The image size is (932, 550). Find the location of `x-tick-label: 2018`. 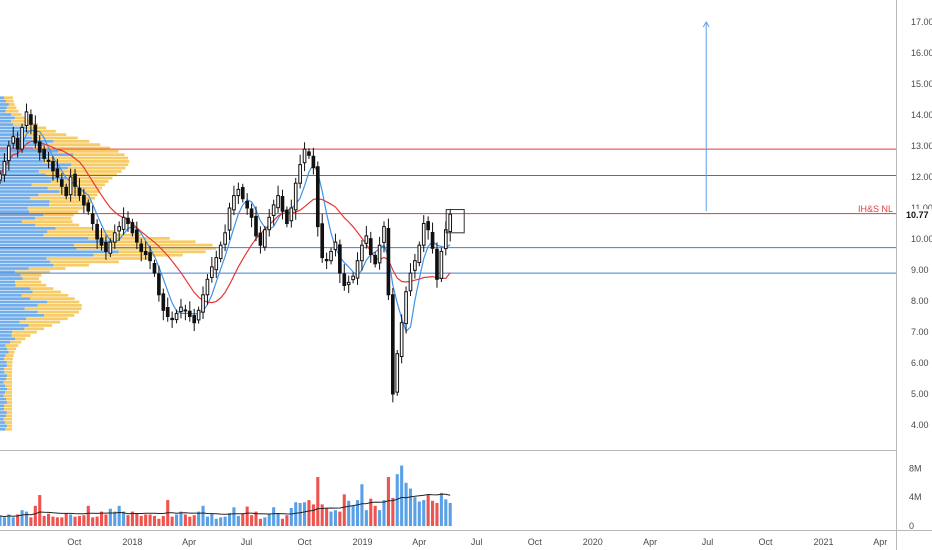

x-tick-label: 2018 is located at coordinates (132, 542).